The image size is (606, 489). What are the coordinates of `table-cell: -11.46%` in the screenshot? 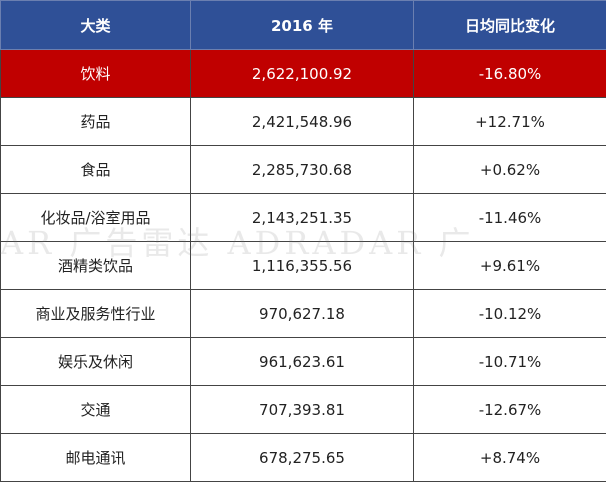 It's located at (509, 217).